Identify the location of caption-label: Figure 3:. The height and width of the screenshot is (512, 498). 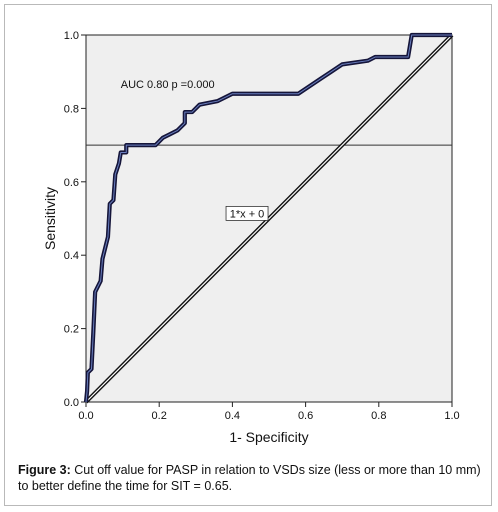
(44, 470).